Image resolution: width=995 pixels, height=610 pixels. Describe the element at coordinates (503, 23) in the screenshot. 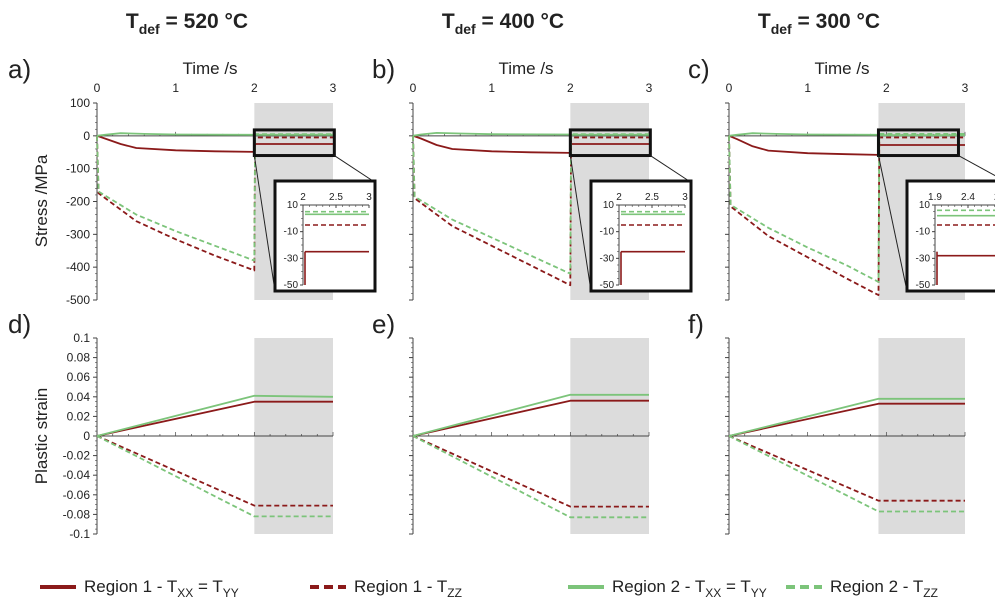

I see `column-title: Tdef = 400 °C` at that location.